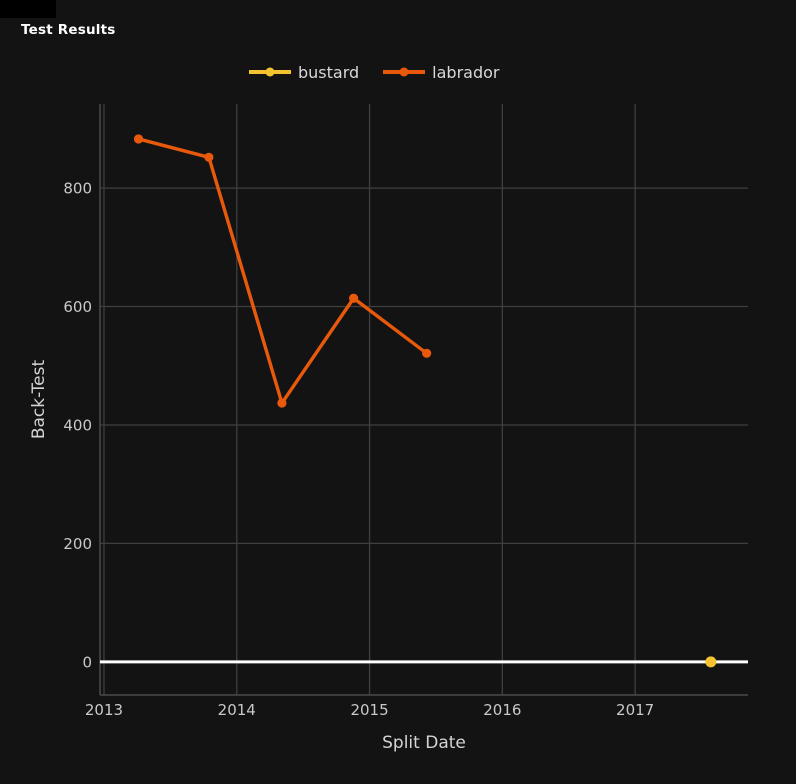 This screenshot has width=796, height=784. Describe the element at coordinates (374, 72) in the screenshot. I see `legend: bustard labrador` at that location.